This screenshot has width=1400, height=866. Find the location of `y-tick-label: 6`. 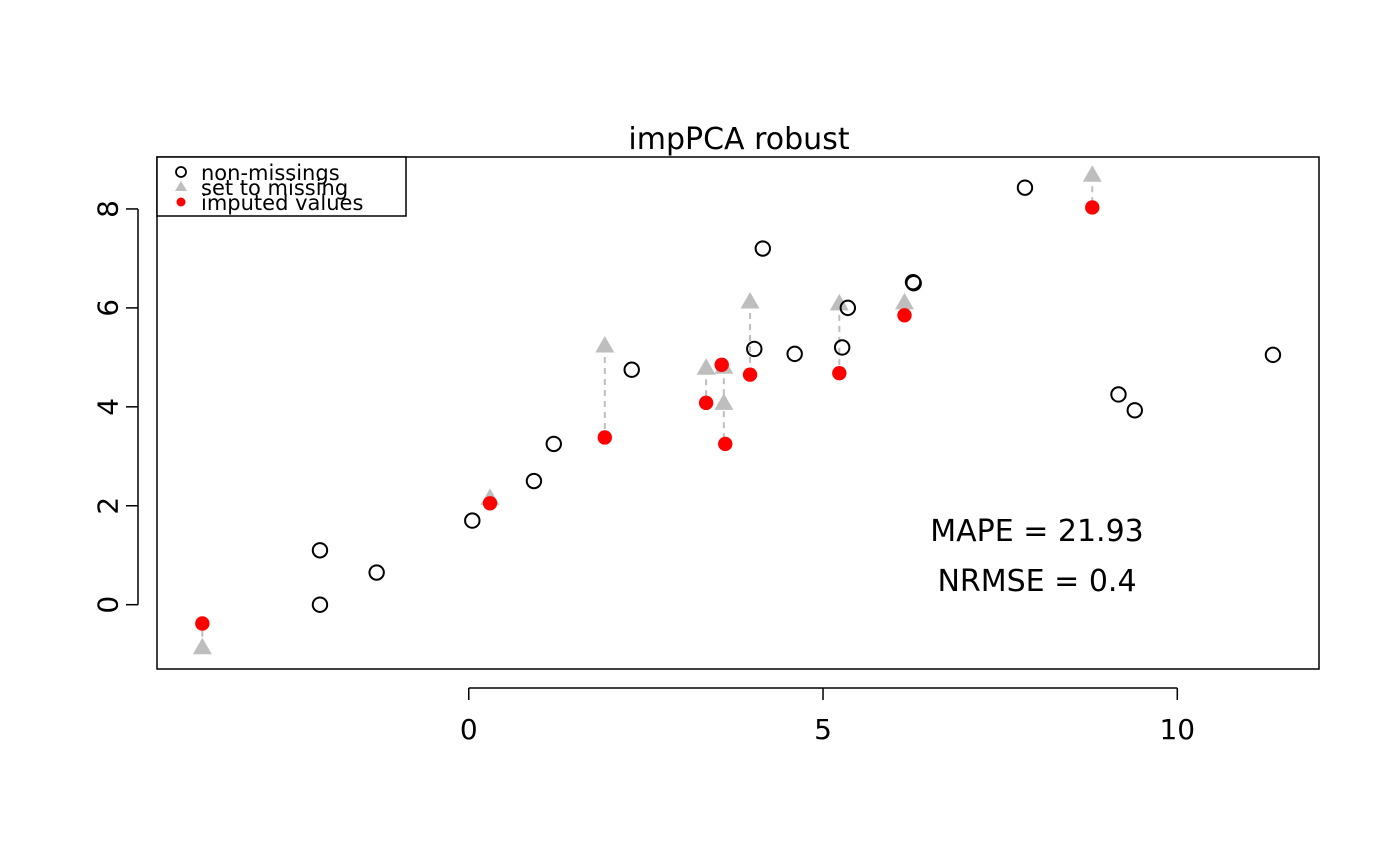

y-tick-label: 6 is located at coordinates (108, 308).